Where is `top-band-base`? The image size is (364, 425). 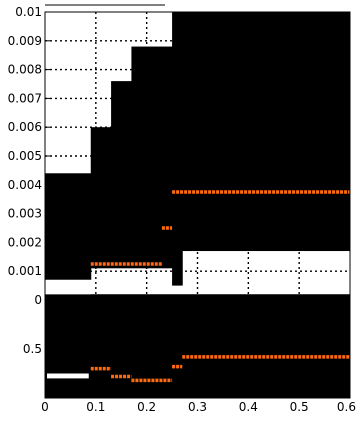 top-band-base is located at coordinates (197, 297).